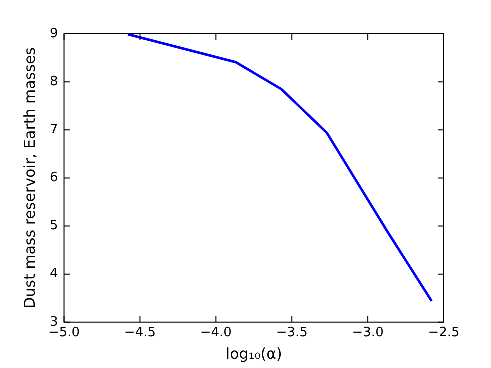 The height and width of the screenshot is (368, 491). Describe the element at coordinates (54, 34) in the screenshot. I see `y-tick-label: 9` at that location.